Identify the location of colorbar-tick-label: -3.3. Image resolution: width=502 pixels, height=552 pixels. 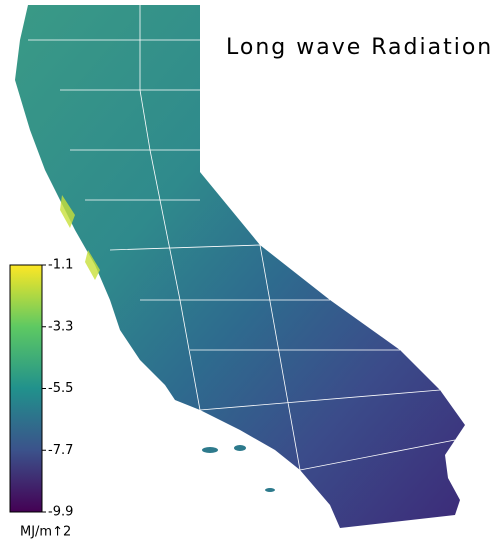
(60, 326).